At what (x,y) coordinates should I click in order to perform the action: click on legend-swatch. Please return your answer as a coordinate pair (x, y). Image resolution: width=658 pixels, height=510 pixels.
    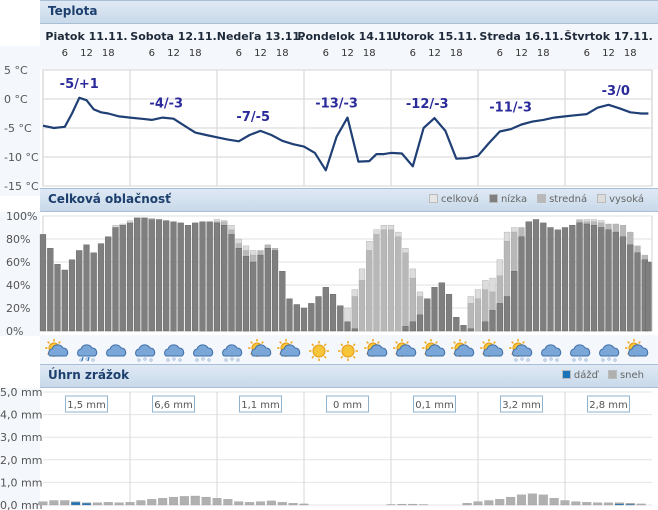
    Looking at the image, I should click on (493, 198).